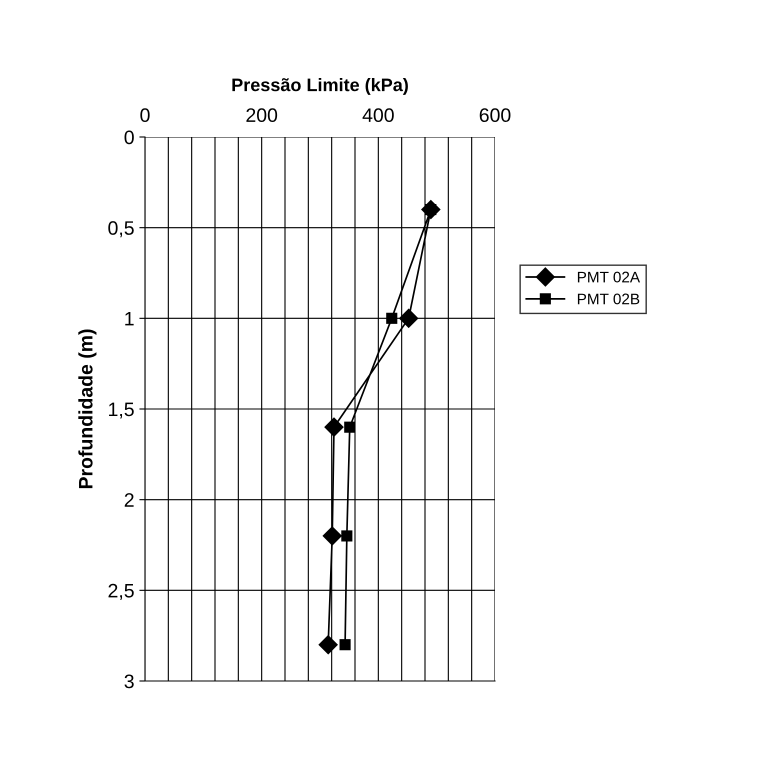  Describe the element at coordinates (129, 500) in the screenshot. I see `y-tick-label: 2` at that location.